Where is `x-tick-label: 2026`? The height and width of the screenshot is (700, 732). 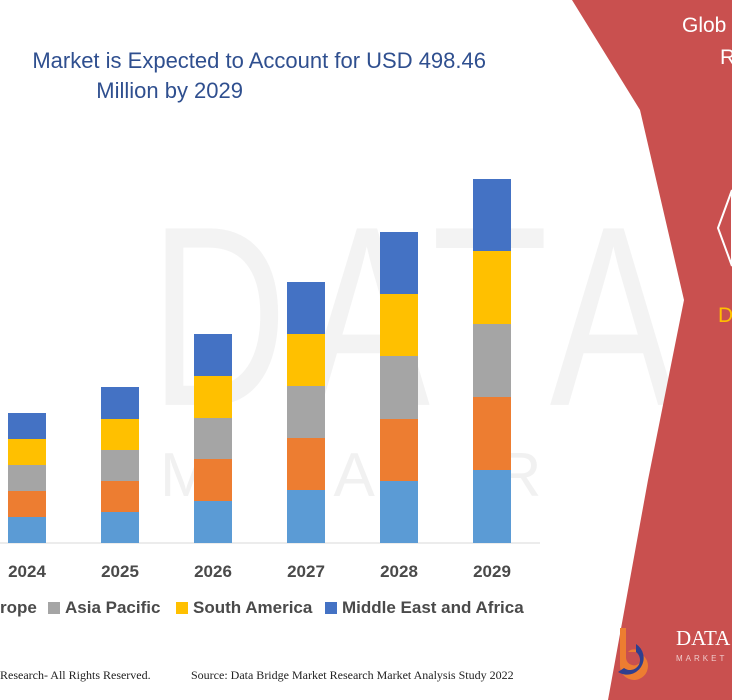 x-tick-label: 2026 is located at coordinates (213, 571).